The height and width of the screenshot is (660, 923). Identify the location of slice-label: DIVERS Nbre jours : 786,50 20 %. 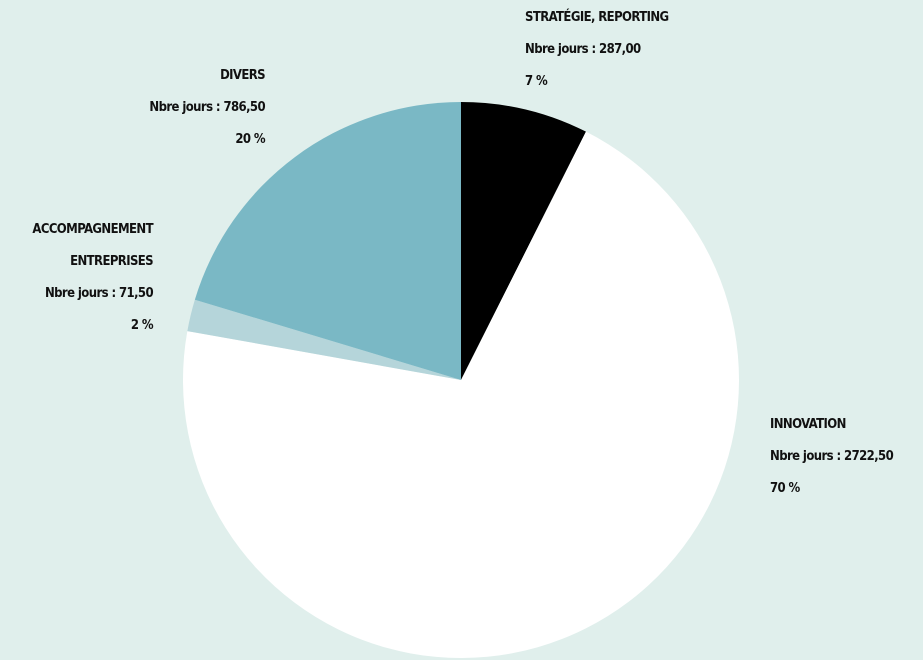
(175, 108).